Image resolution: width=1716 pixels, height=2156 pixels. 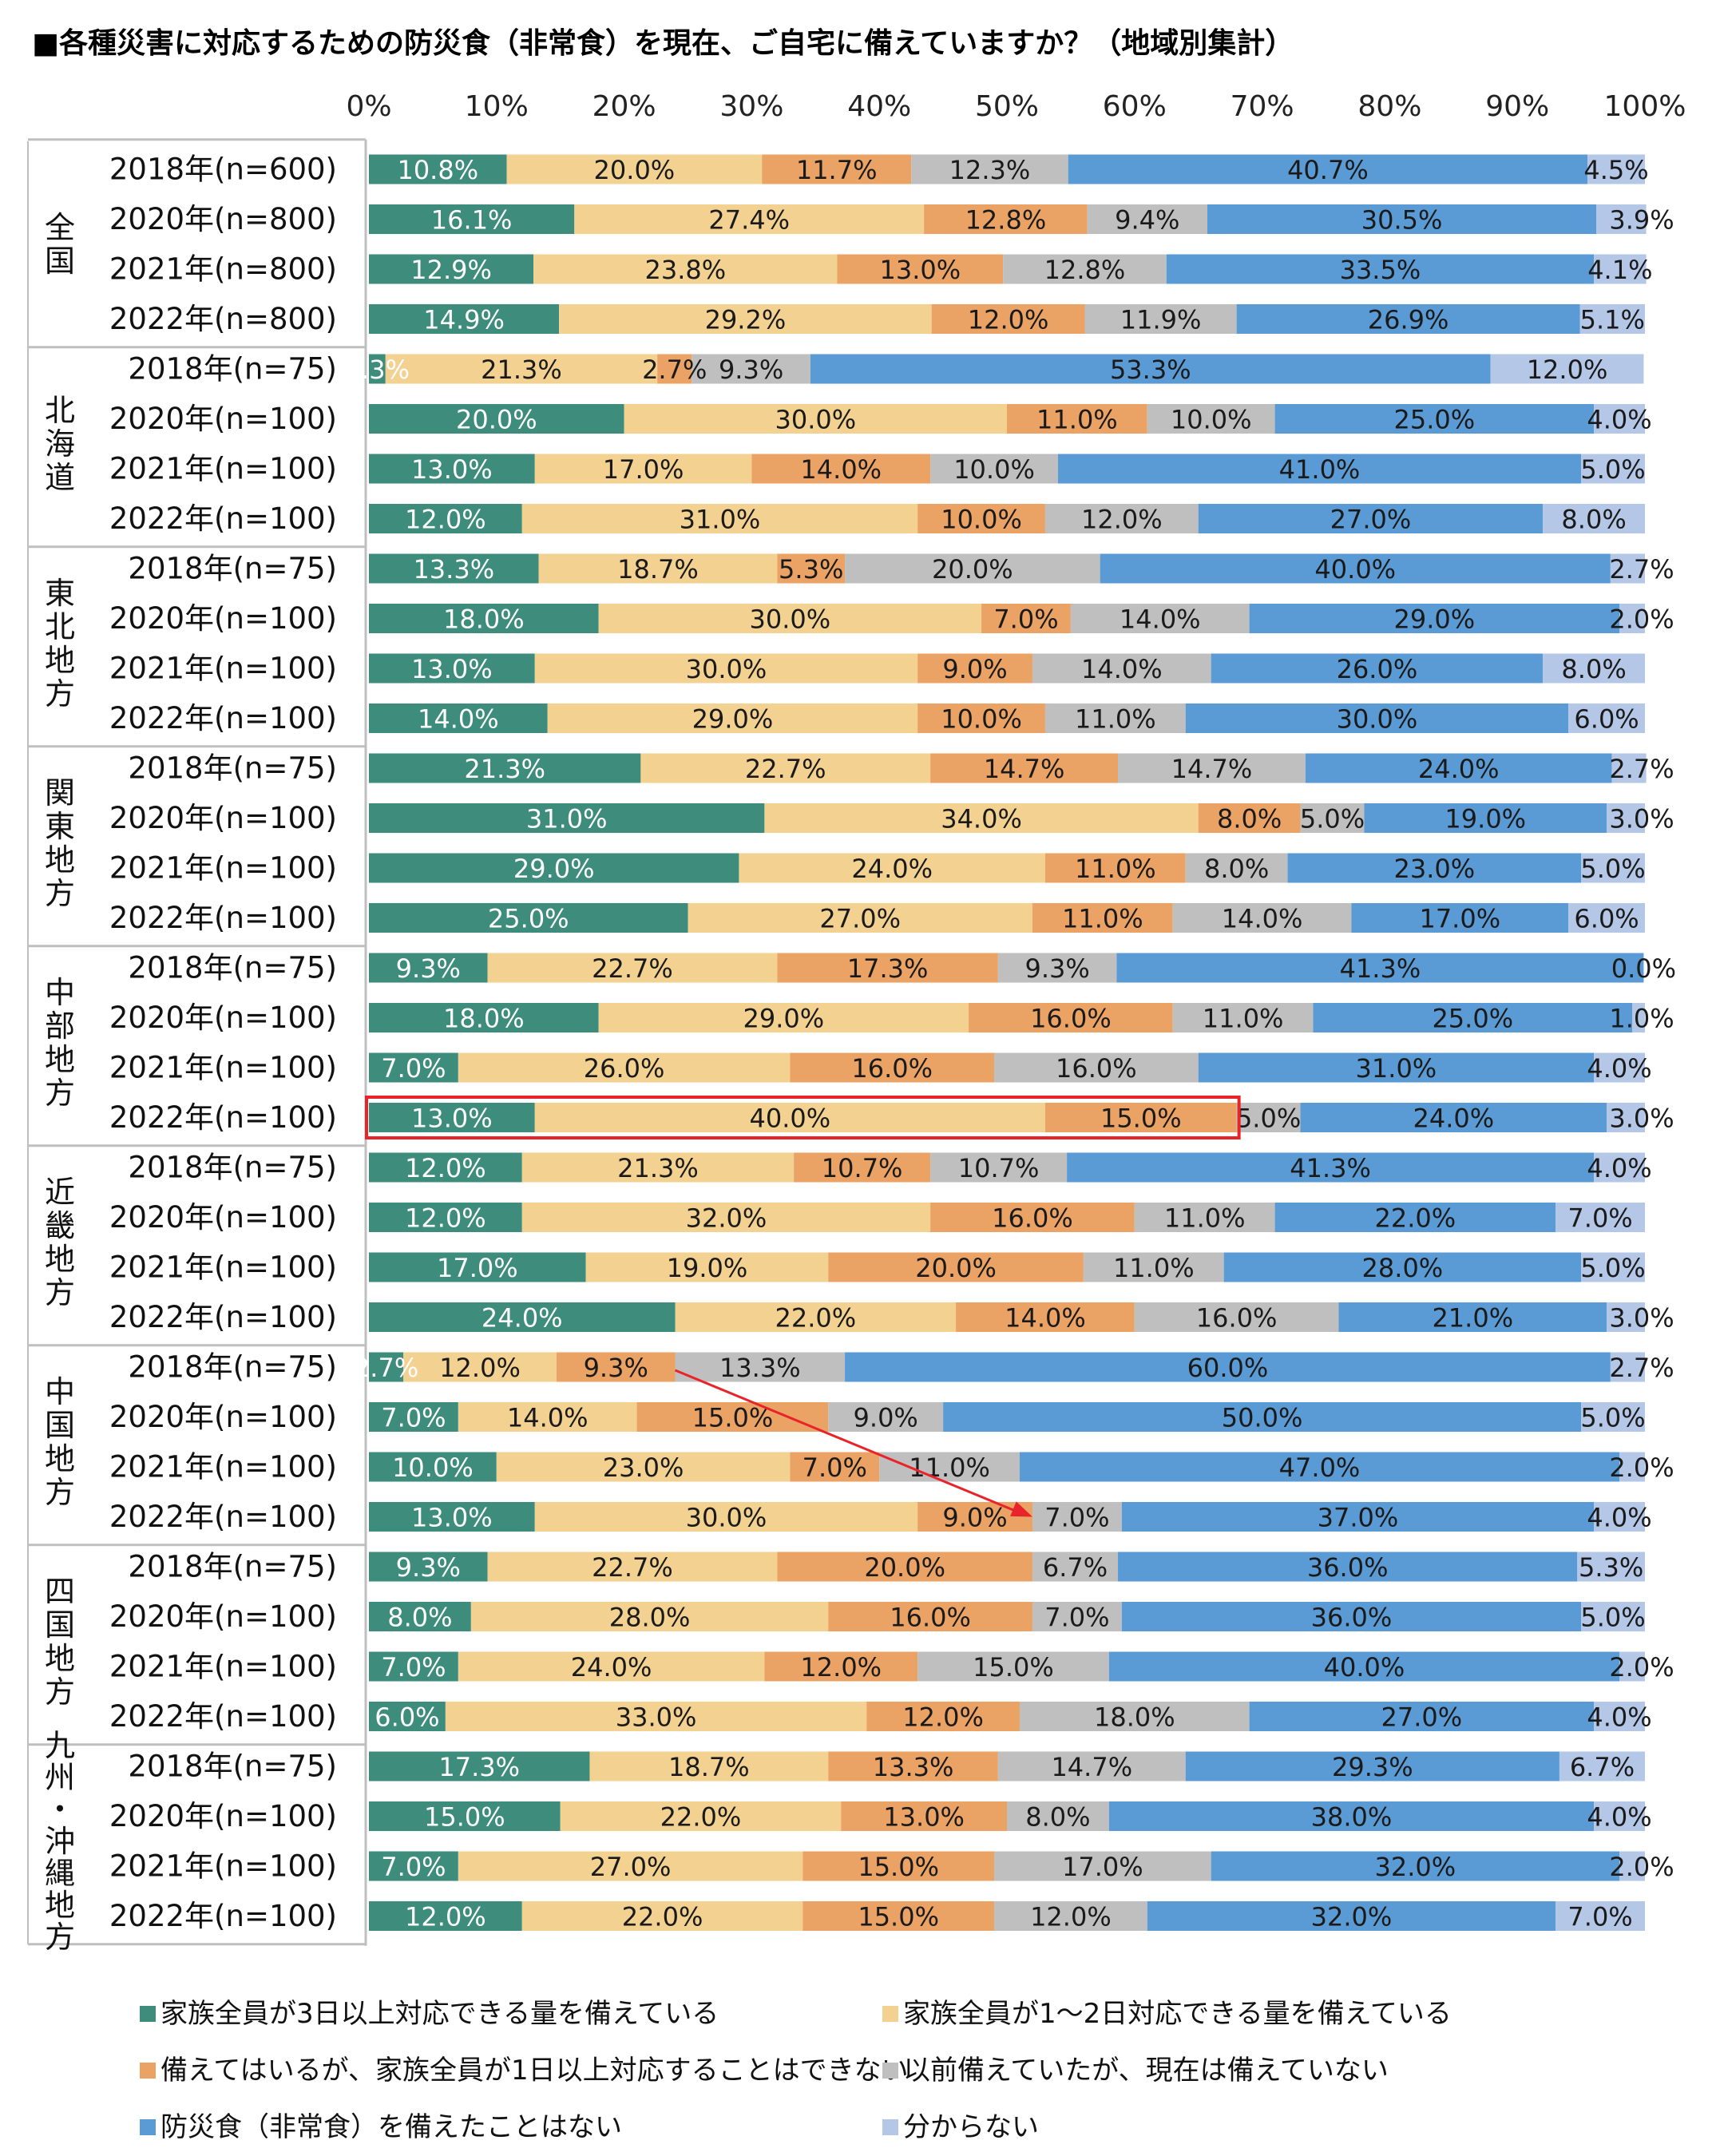 I want to click on data-label: 12.9%, so click(x=451, y=270).